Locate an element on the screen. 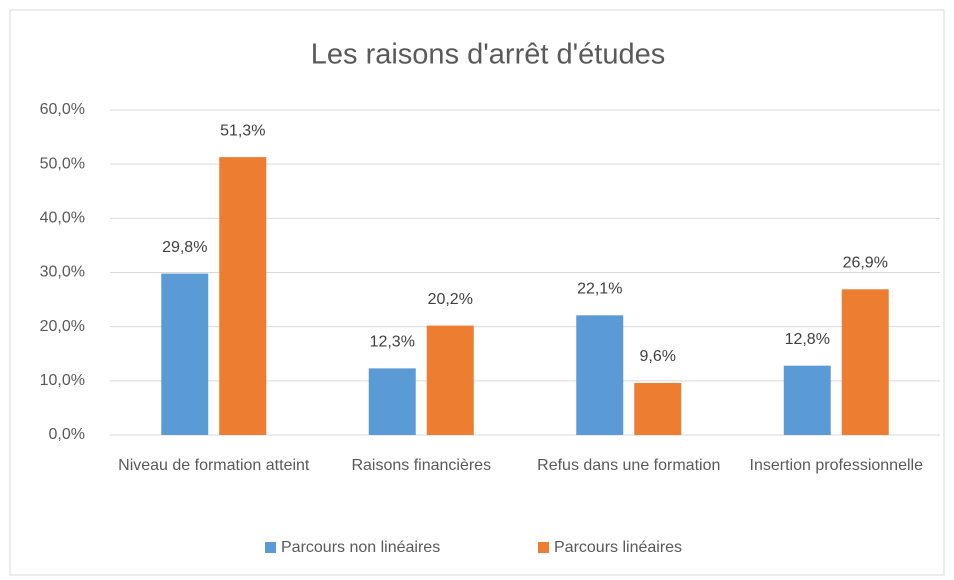 The width and height of the screenshot is (954, 580). x-tick-label: Niveau de formation atteint is located at coordinates (214, 465).